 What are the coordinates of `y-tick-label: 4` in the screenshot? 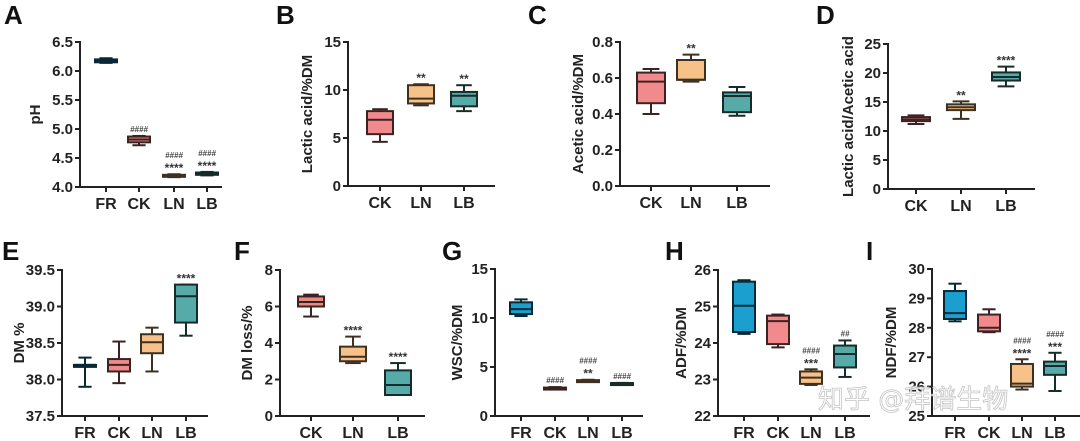 It's located at (269, 343).